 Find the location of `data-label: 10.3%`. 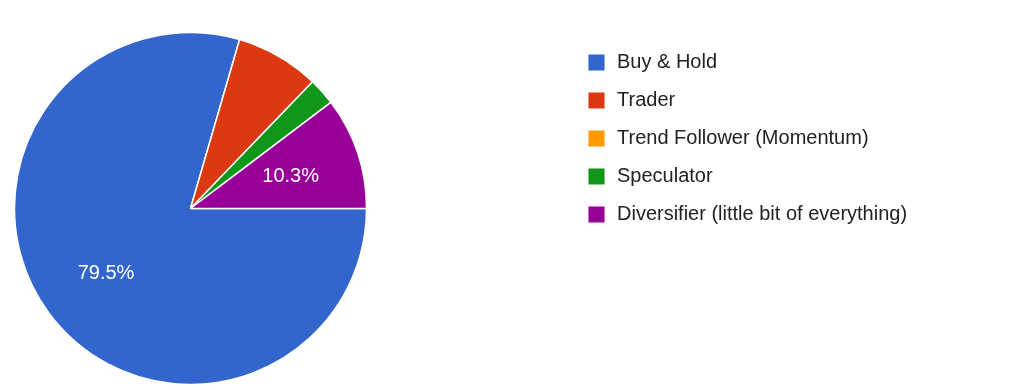

data-label: 10.3% is located at coordinates (291, 174).